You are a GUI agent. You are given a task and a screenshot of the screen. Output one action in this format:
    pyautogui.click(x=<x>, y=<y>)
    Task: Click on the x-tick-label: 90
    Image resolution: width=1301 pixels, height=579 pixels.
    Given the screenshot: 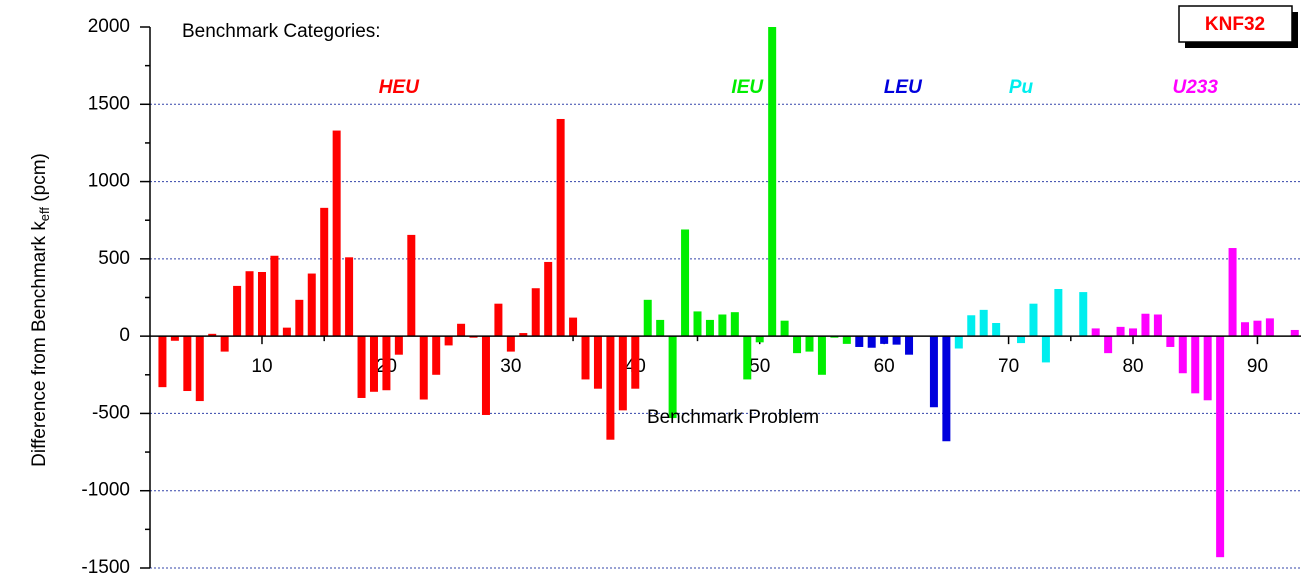 What is the action you would take?
    pyautogui.click(x=1257, y=366)
    